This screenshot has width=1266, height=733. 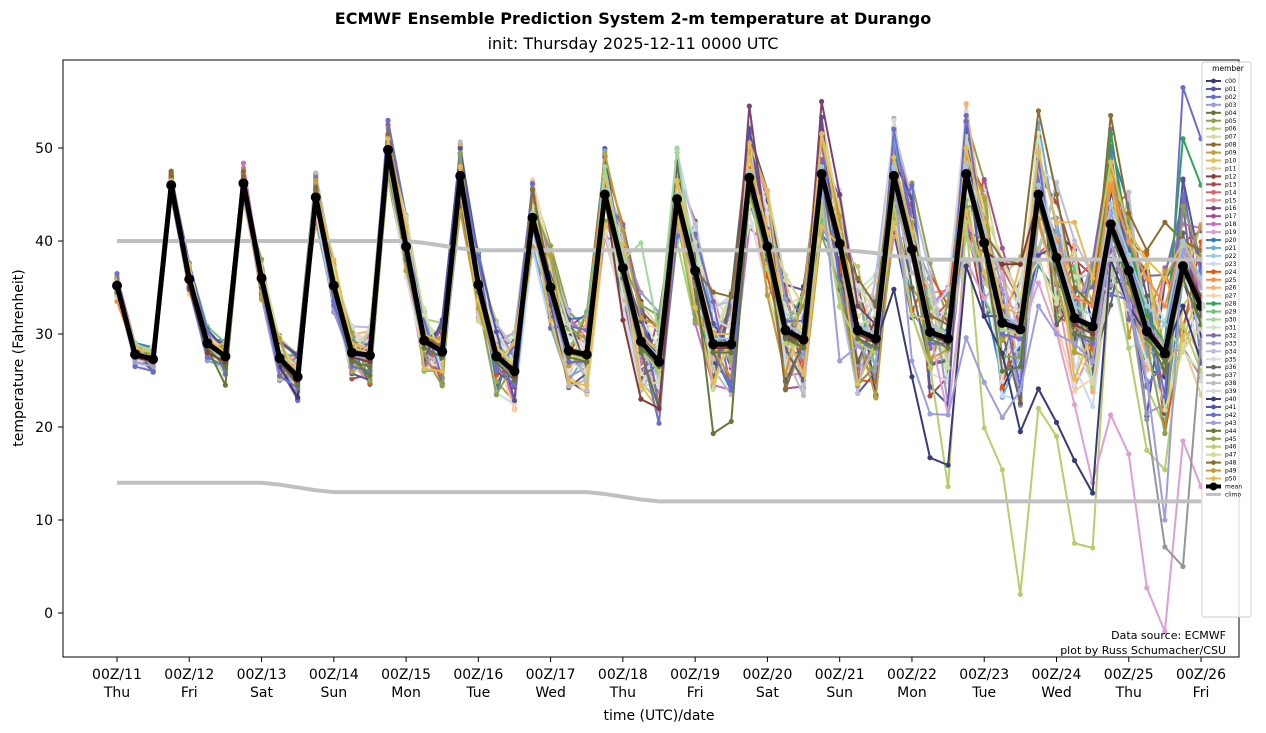 What do you see at coordinates (44, 428) in the screenshot?
I see `y-tick-label: 20` at bounding box center [44, 428].